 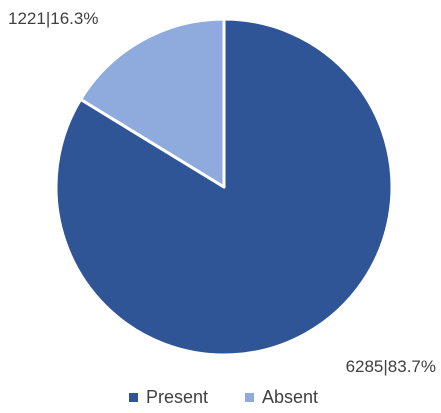 What do you see at coordinates (53, 18) in the screenshot?
I see `data-label-absent: 1221|16.3%` at bounding box center [53, 18].